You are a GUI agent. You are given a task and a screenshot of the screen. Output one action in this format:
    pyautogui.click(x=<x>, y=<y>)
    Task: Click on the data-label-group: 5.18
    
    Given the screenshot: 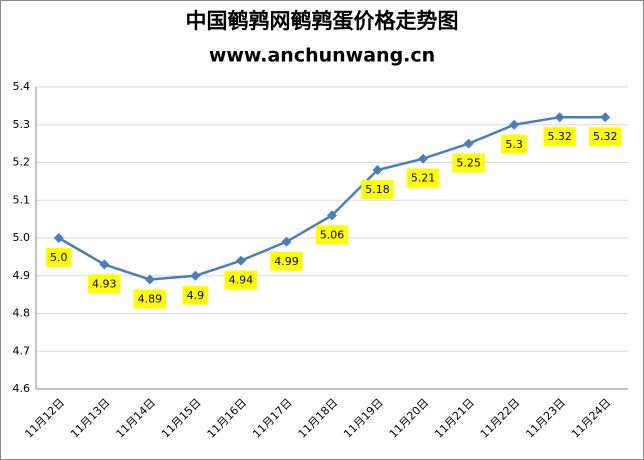 What is the action you would take?
    pyautogui.click(x=377, y=190)
    